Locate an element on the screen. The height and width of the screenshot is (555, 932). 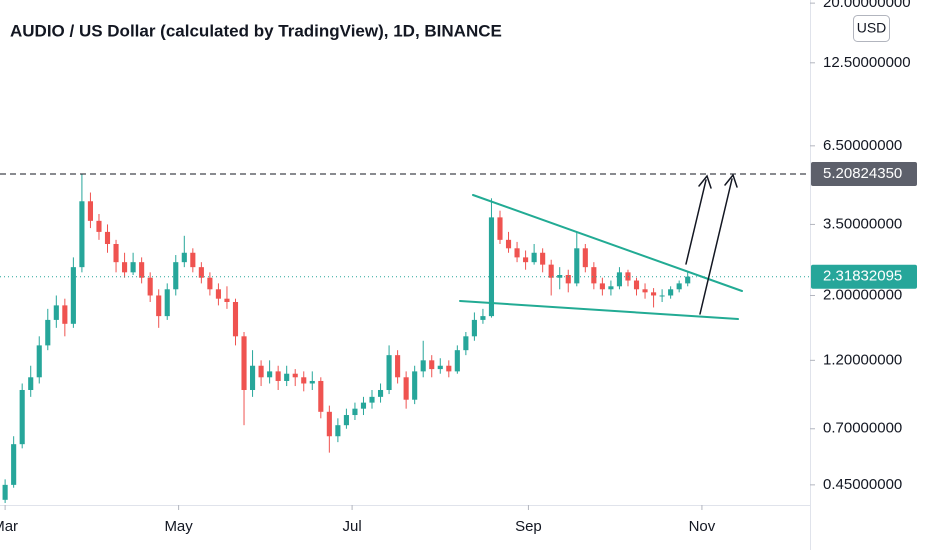
y-tick-label: 1.20000000 is located at coordinates (862, 359).